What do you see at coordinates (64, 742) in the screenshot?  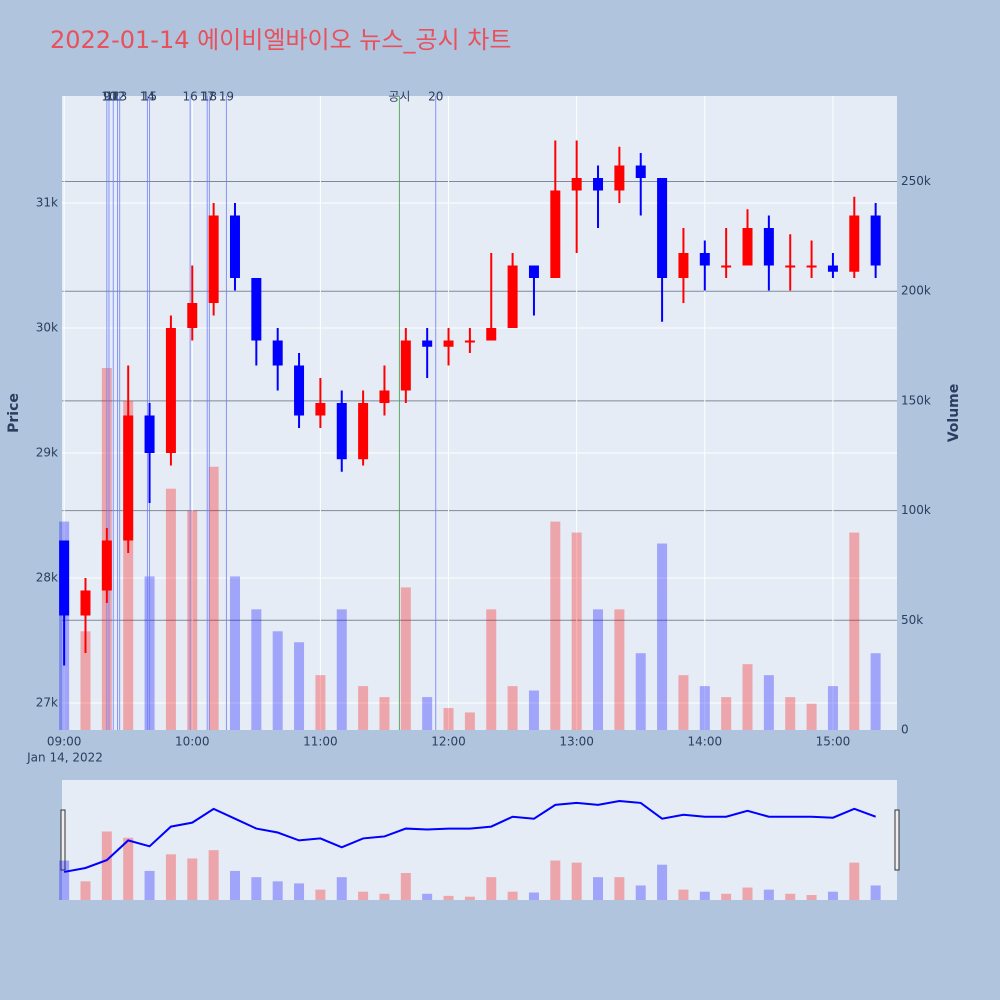 I see `x-tick-label: 09:00` at bounding box center [64, 742].